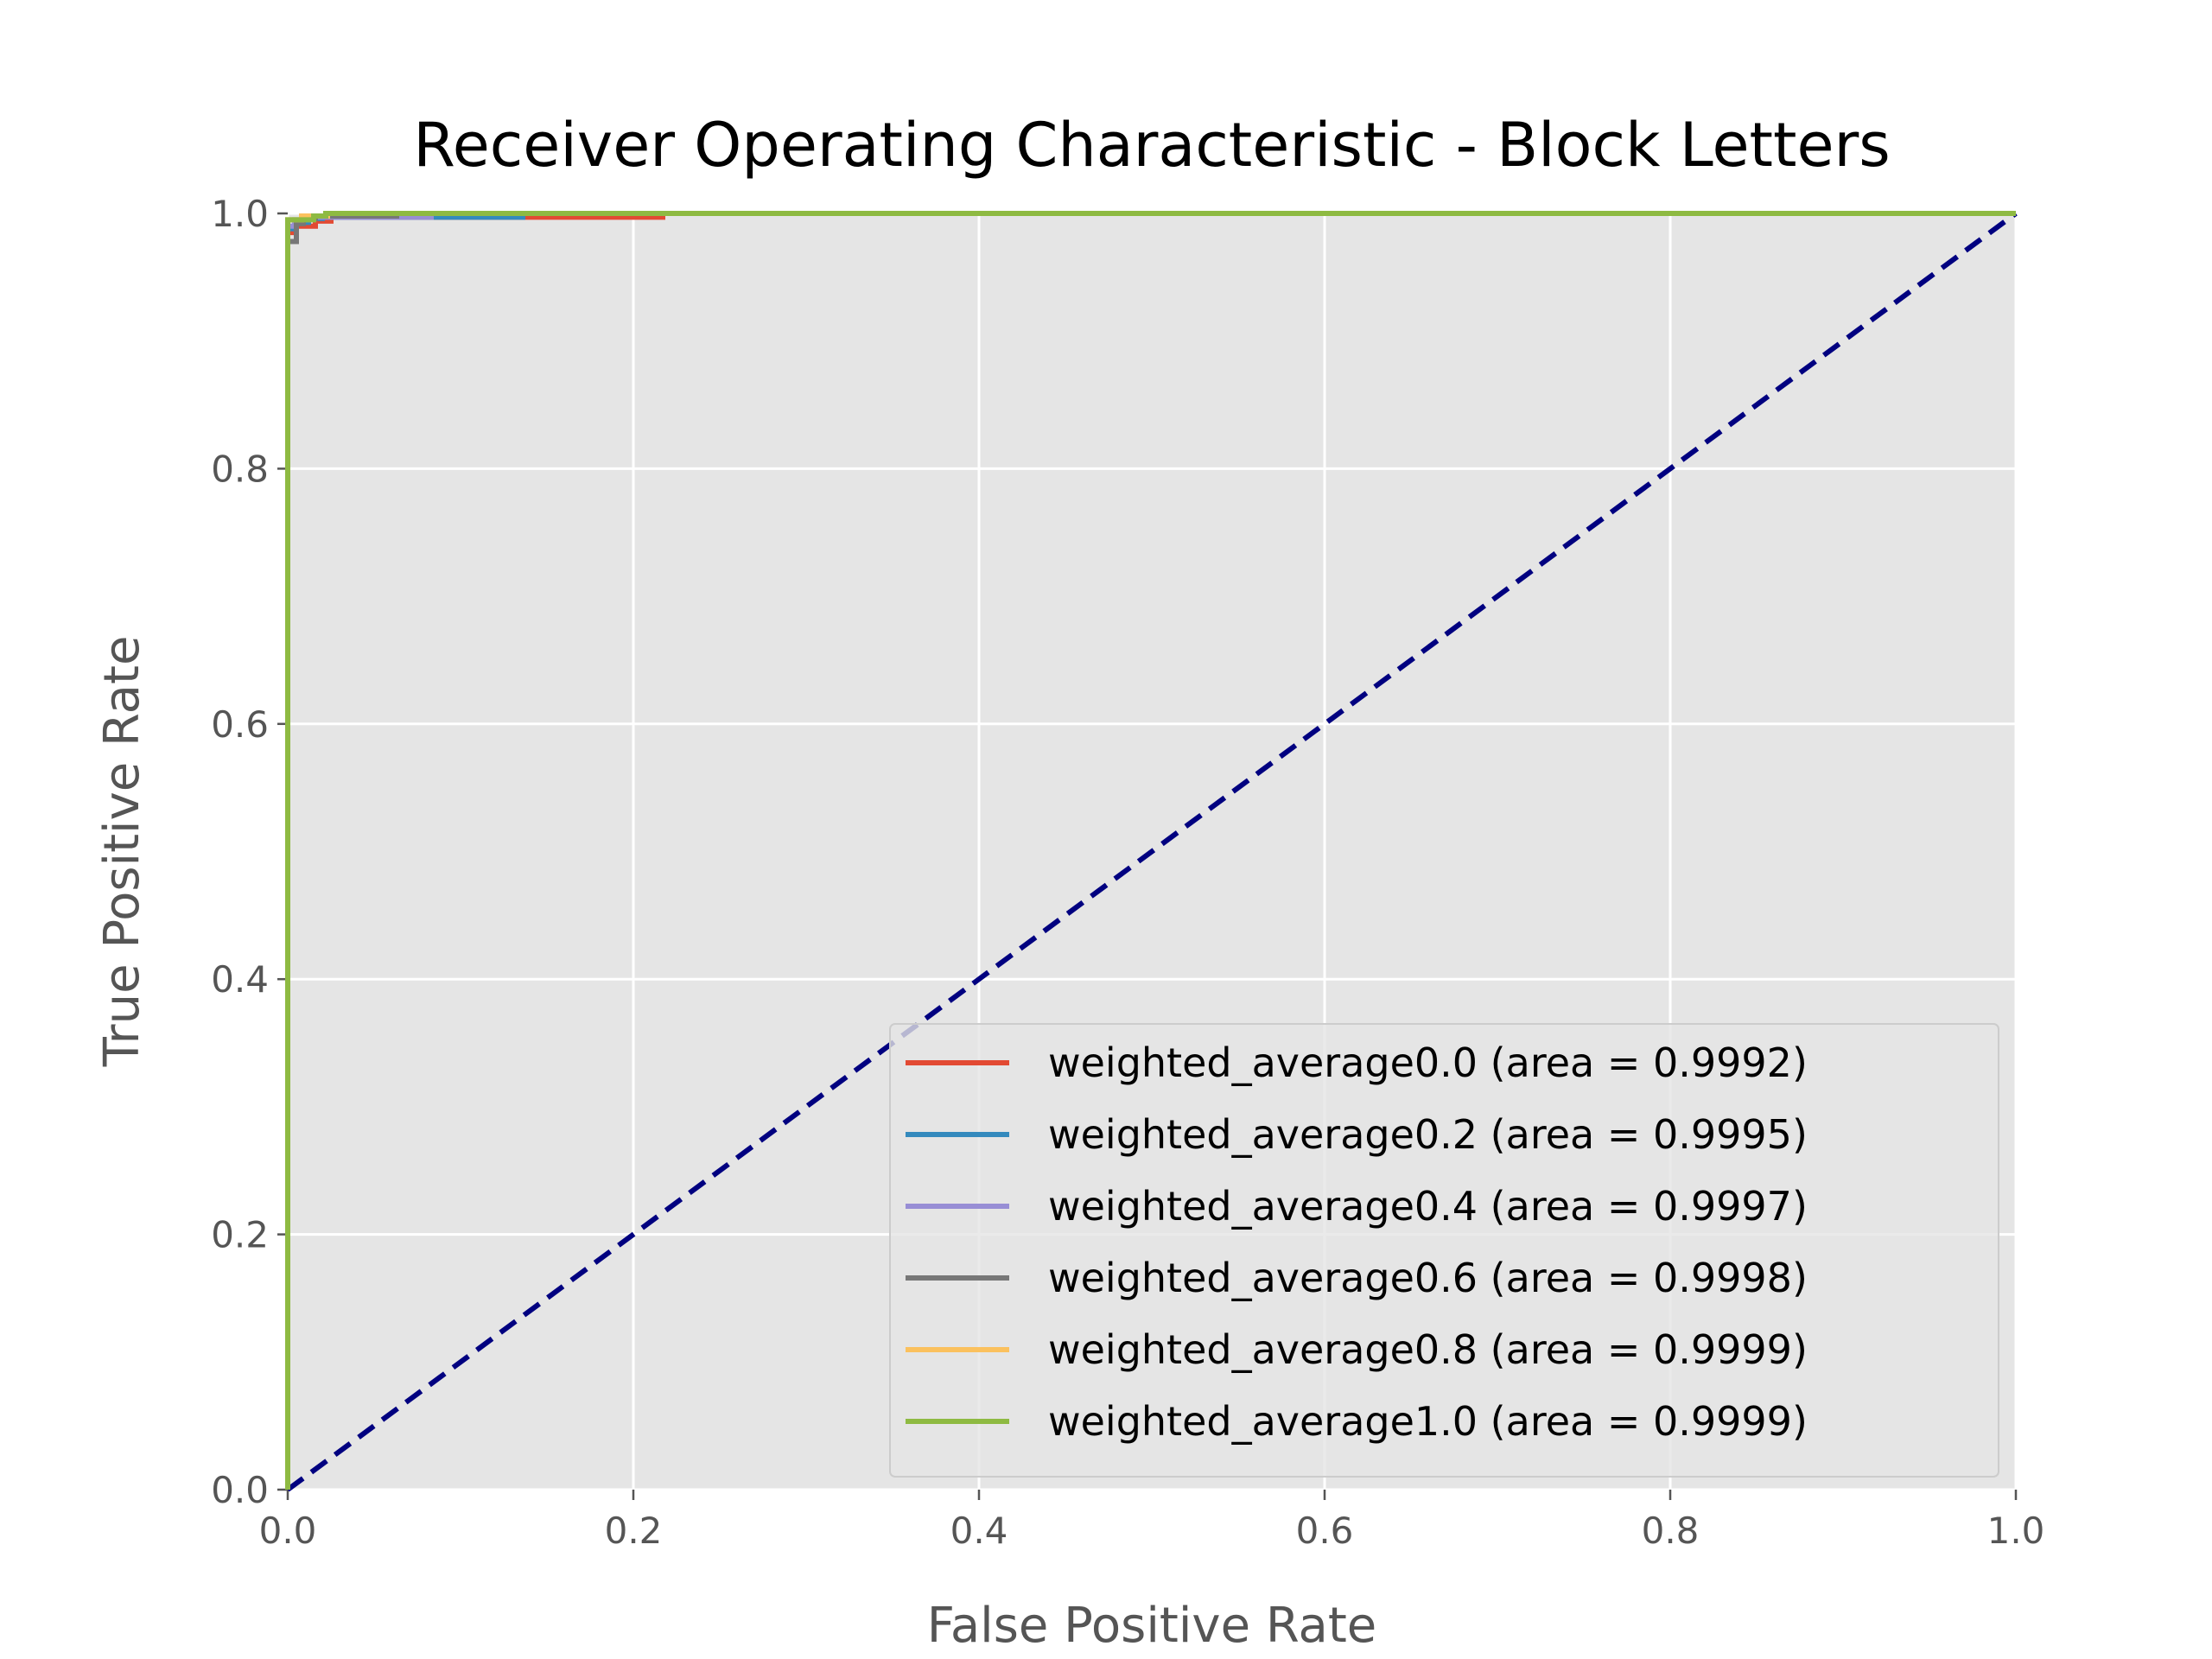  What do you see at coordinates (1428, 1421) in the screenshot?
I see `legend-label-5: weighted_average1.0 (area = 0.9999)` at bounding box center [1428, 1421].